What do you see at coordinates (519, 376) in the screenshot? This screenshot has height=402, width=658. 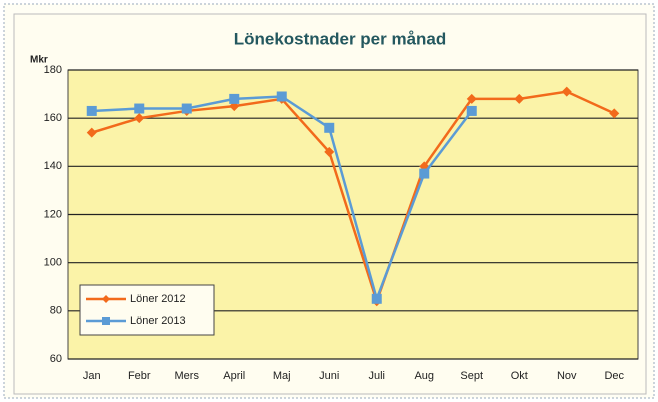 I see `x-tick-label: Okt` at bounding box center [519, 376].